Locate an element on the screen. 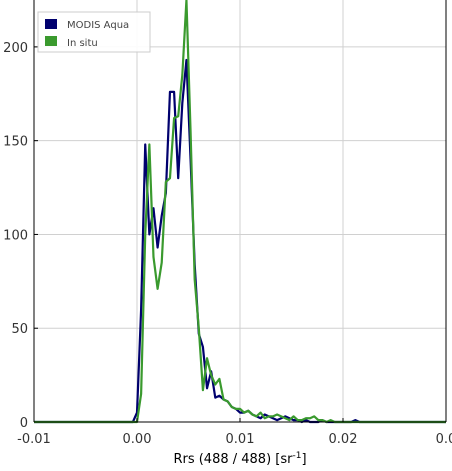  x-tick-label-3: 0.02 is located at coordinates (343, 439).